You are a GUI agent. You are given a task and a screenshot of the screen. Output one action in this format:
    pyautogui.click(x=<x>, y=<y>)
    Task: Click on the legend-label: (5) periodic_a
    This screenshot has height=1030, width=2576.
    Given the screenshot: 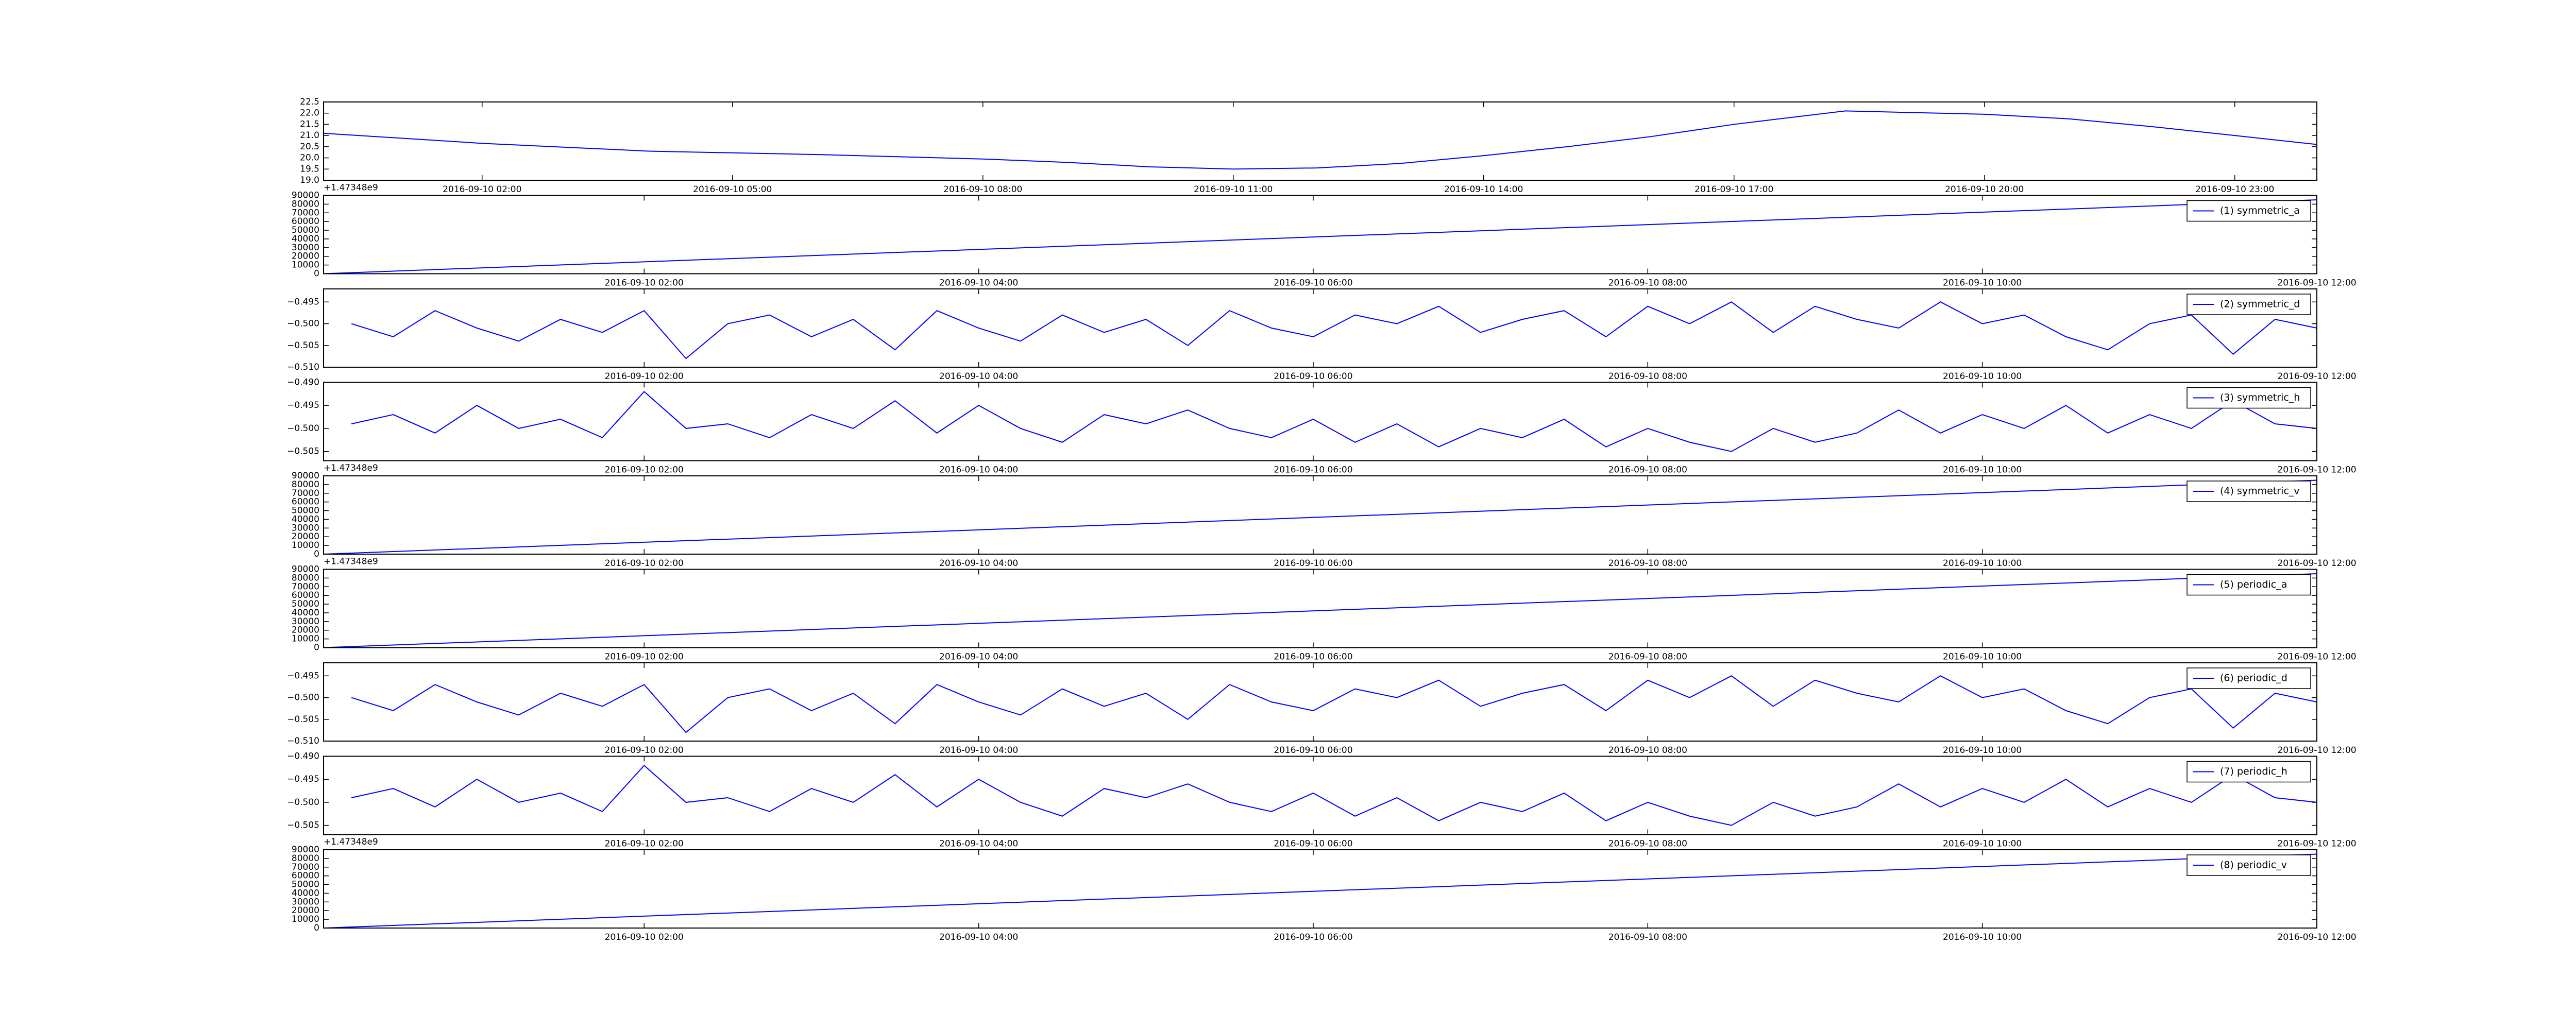 What is the action you would take?
    pyautogui.click(x=2253, y=584)
    